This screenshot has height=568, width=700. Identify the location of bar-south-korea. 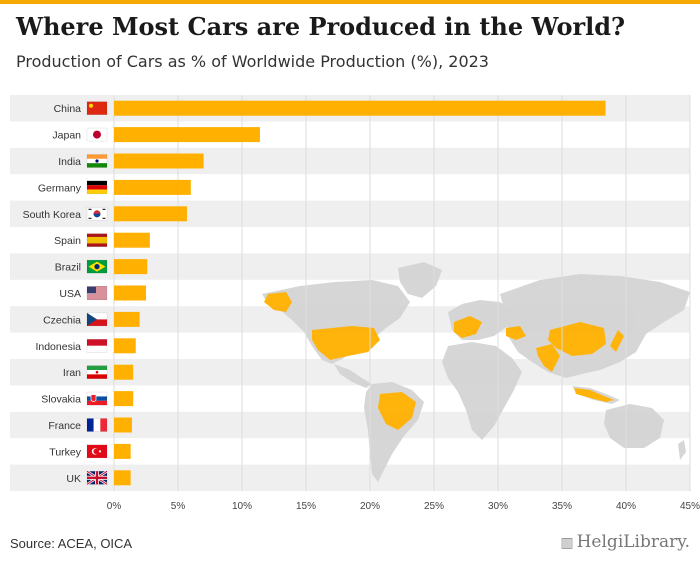
(150, 214).